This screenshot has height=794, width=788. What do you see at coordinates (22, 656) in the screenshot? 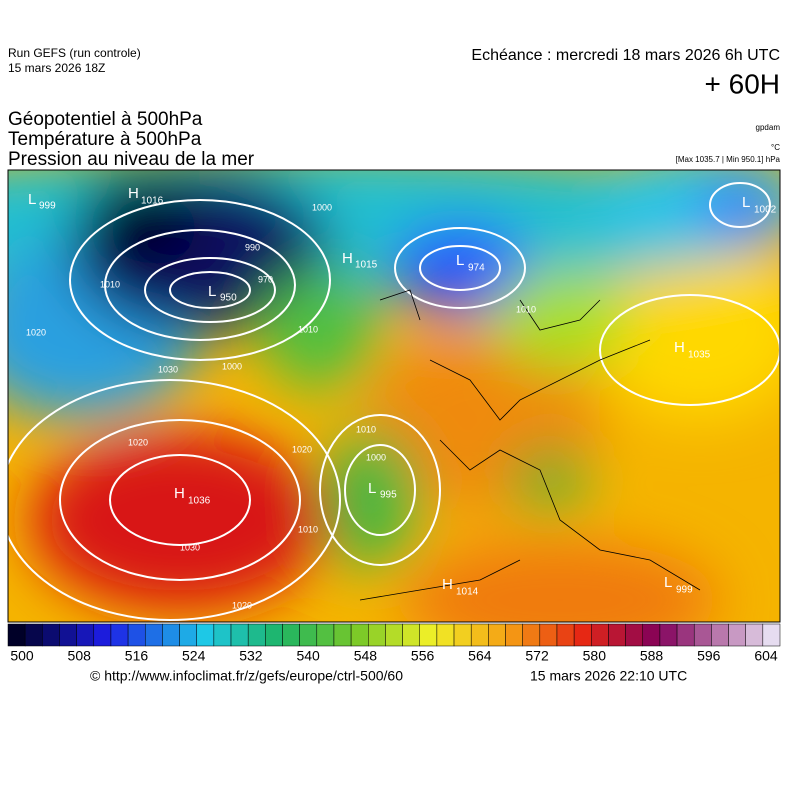
I see `colorbar-label: 500` at bounding box center [22, 656].